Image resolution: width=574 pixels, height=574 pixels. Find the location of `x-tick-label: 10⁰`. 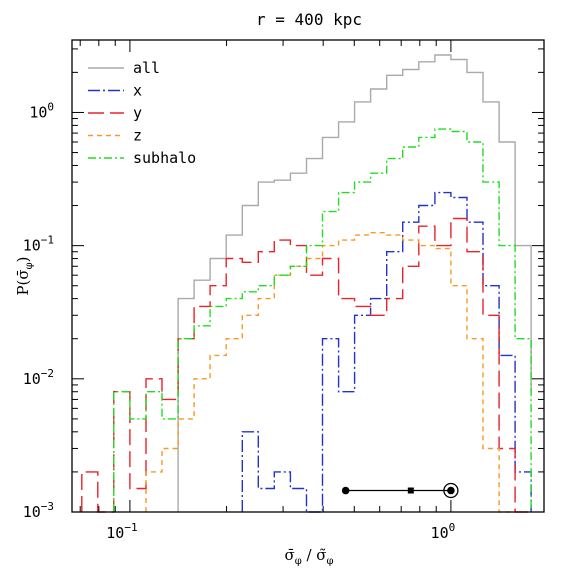

x-tick-label: 10⁰ is located at coordinates (443, 531).